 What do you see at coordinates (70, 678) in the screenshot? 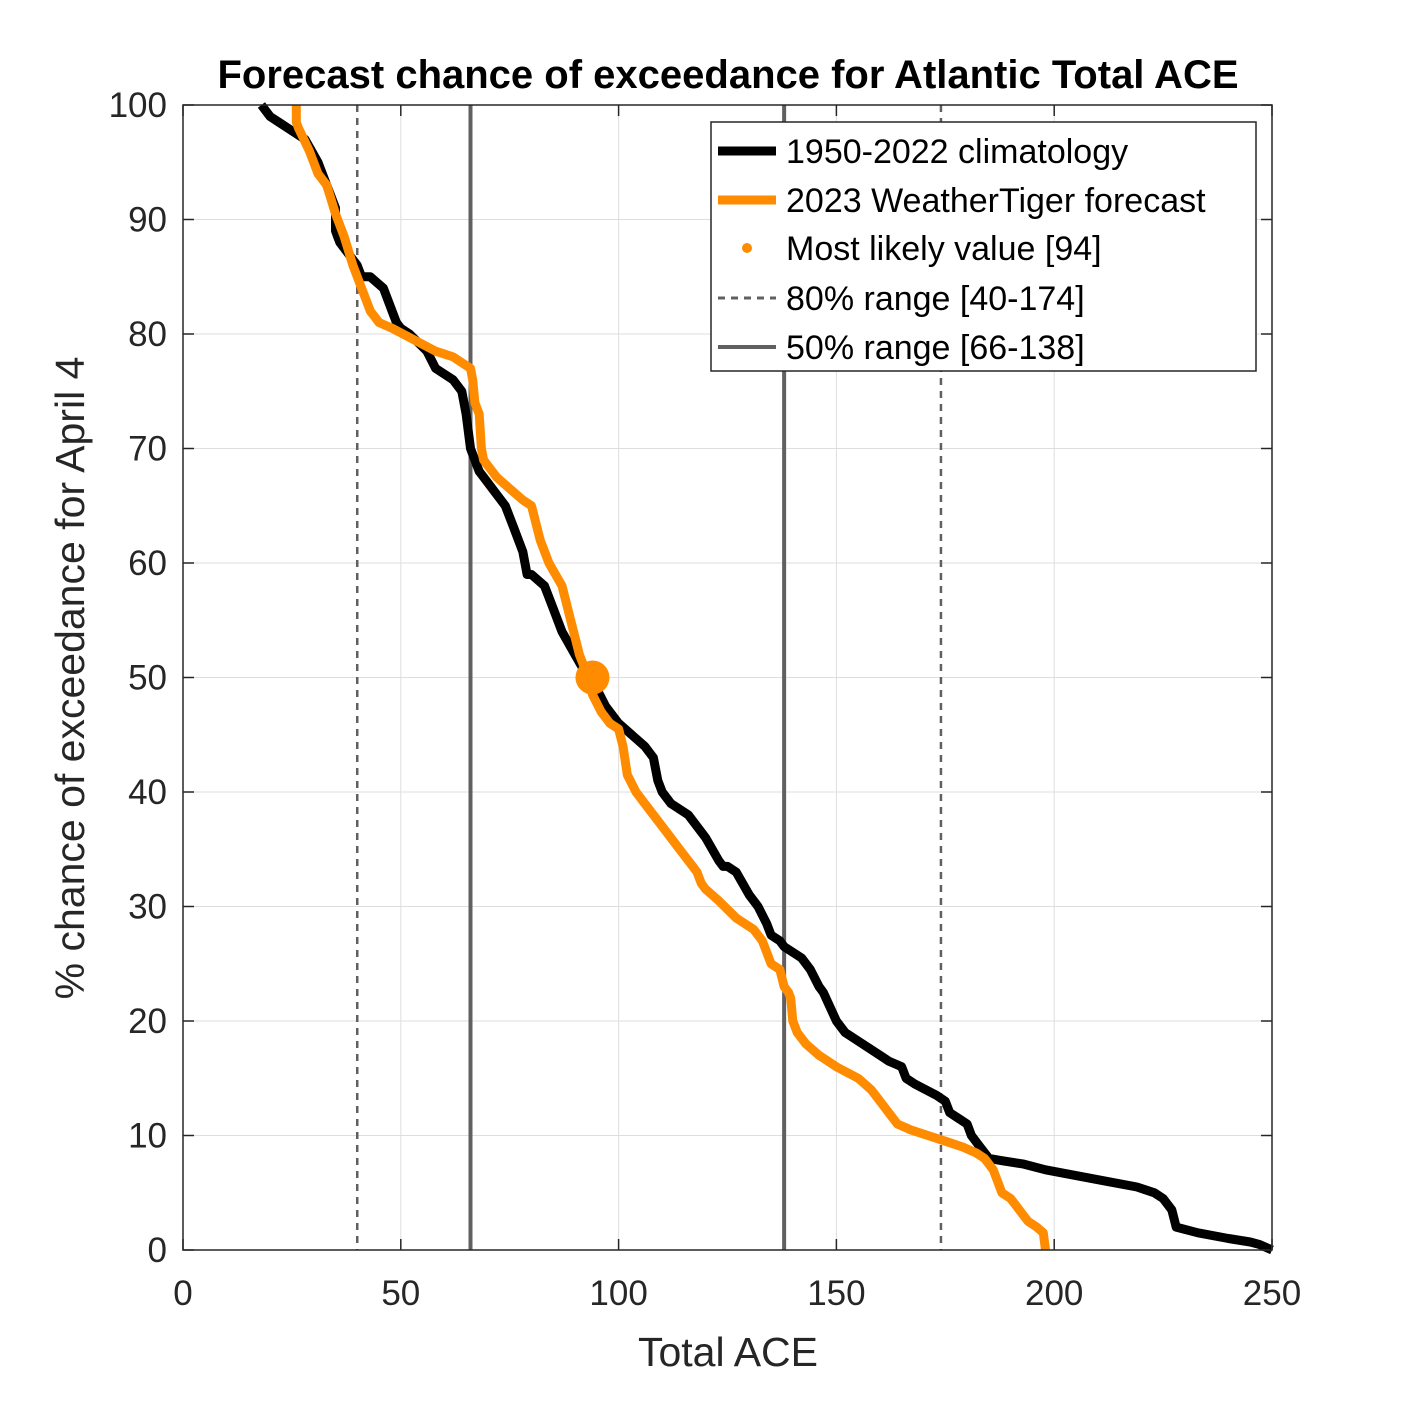
I see `y-axis-label: % chance of exceedance for April 4` at bounding box center [70, 678].